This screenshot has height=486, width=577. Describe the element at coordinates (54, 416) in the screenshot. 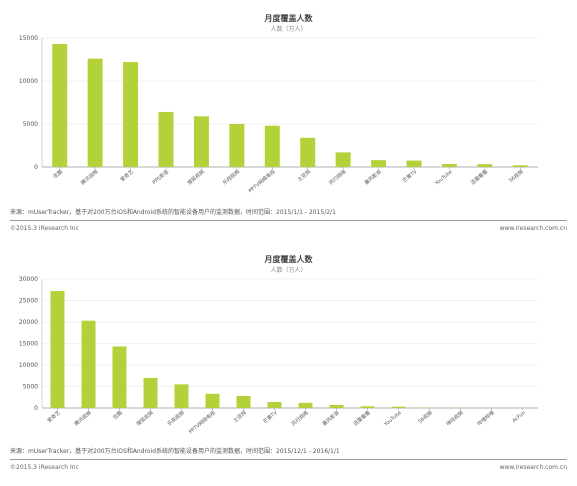

I see `category-label: 爱奇艺` at that location.